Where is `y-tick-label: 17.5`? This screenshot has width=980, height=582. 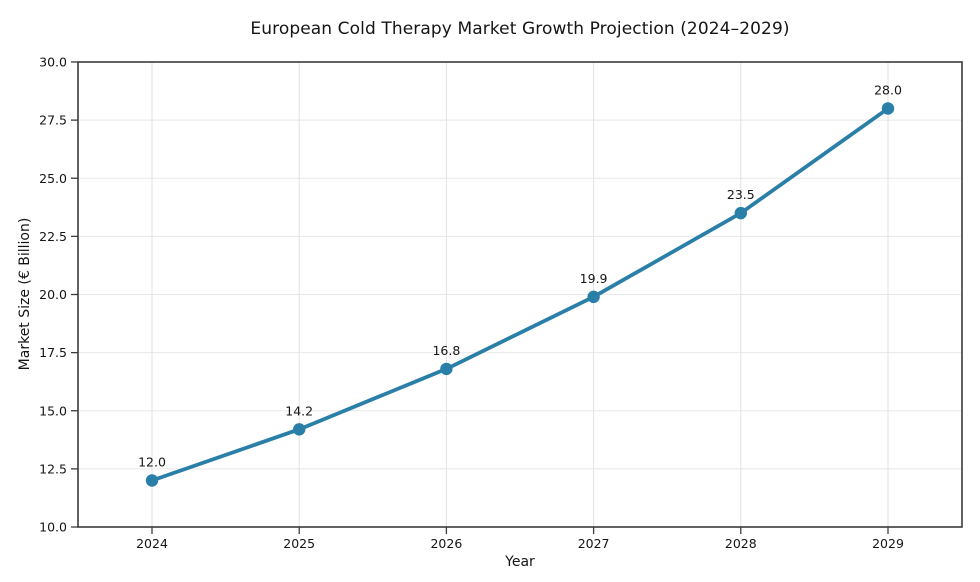 y-tick-label: 17.5 is located at coordinates (53, 352).